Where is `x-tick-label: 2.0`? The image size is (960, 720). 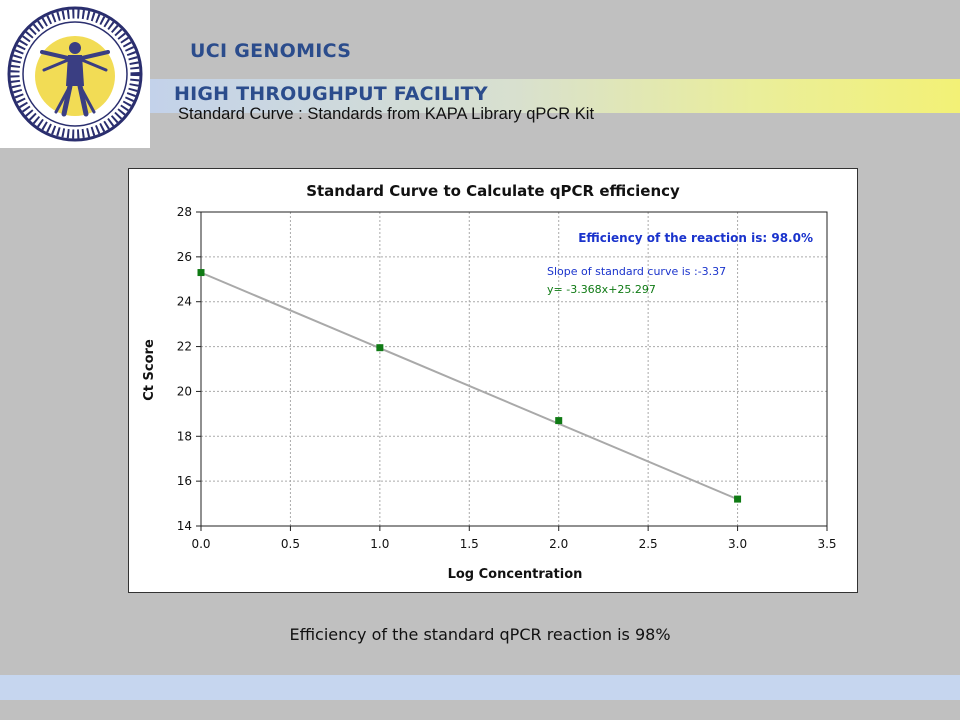
x-tick-label: 2.0 is located at coordinates (558, 544).